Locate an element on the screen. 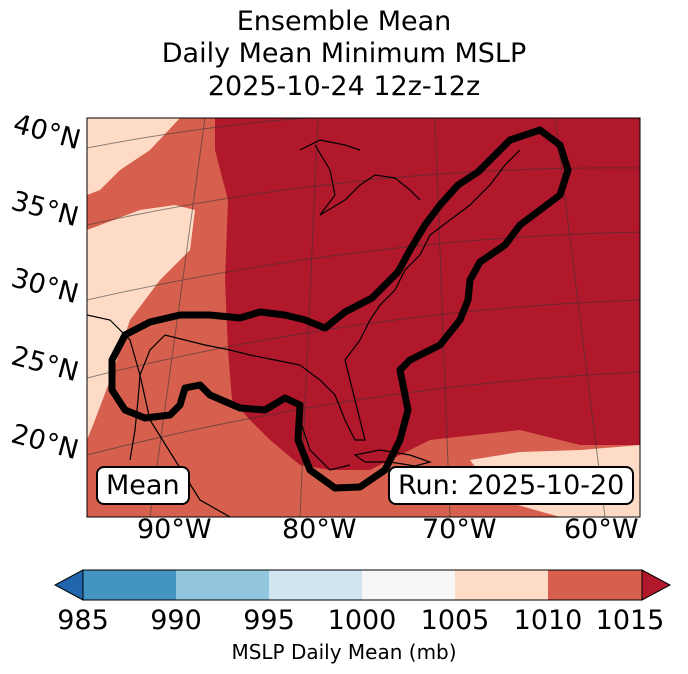  colorbar is located at coordinates (362, 585).